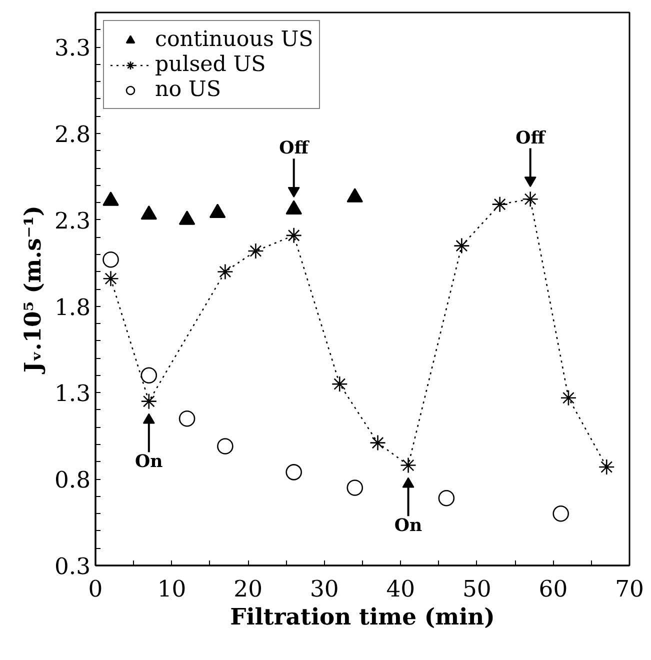 The height and width of the screenshot is (660, 651). What do you see at coordinates (72, 567) in the screenshot?
I see `y-tick-label: 0.3` at bounding box center [72, 567].